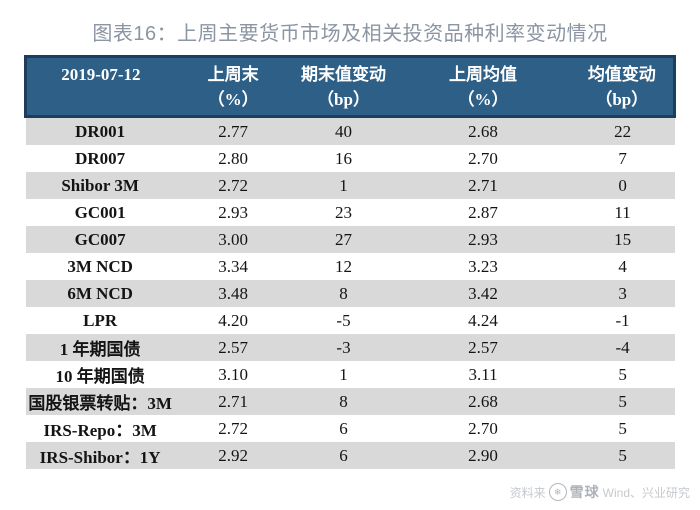 The width and height of the screenshot is (700, 510). Describe the element at coordinates (233, 158) in the screenshot. I see `value-cell: 2.80` at that location.